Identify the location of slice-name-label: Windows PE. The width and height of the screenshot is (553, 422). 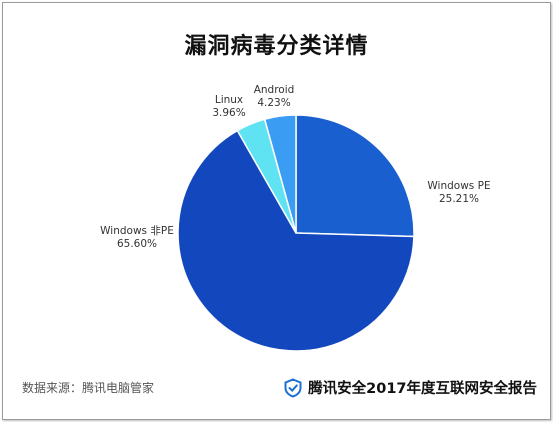
(458, 186).